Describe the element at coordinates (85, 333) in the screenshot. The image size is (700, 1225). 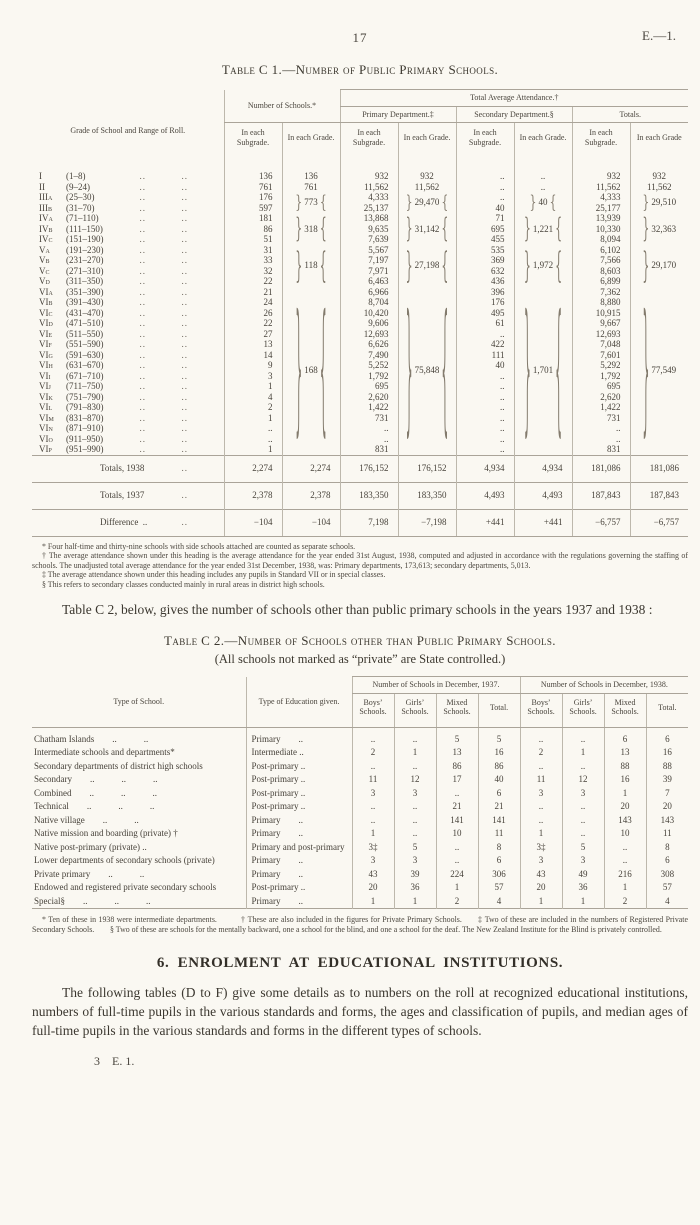
I see `roll-range: (511–550)` at that location.